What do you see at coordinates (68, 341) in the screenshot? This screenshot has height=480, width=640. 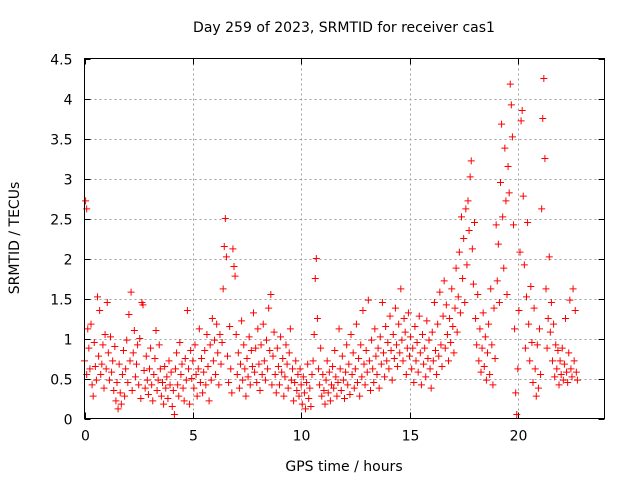 I see `y-tick-label: 1` at bounding box center [68, 341].